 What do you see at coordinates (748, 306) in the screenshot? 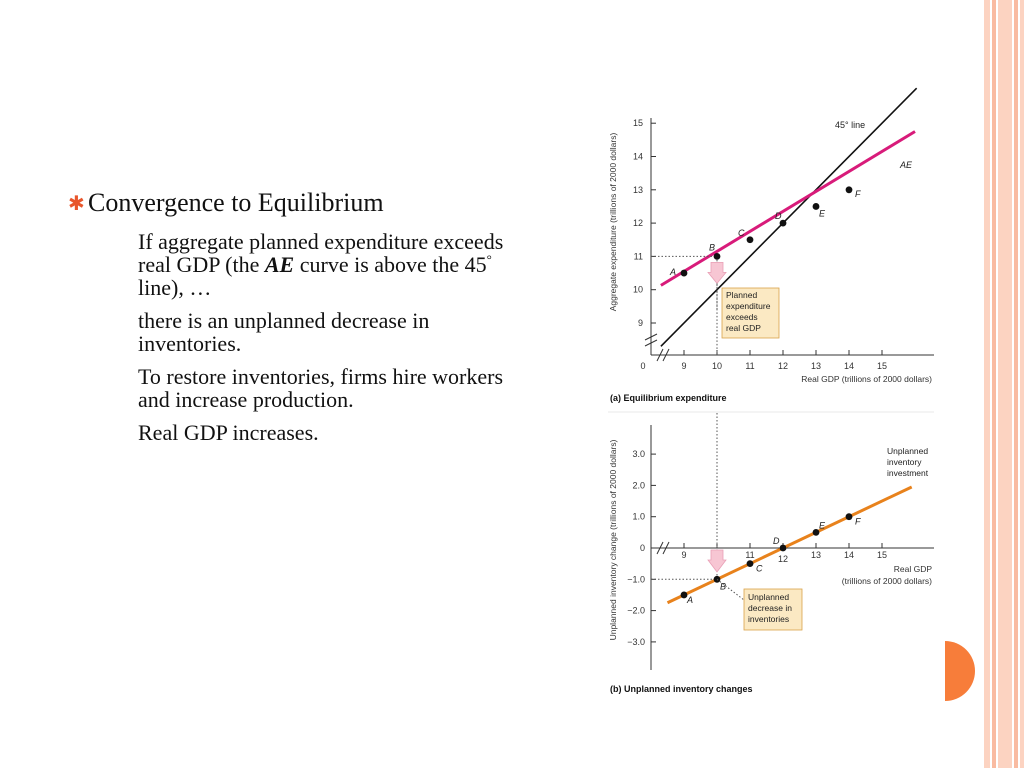
I see `callout-text: expenditure` at bounding box center [748, 306].